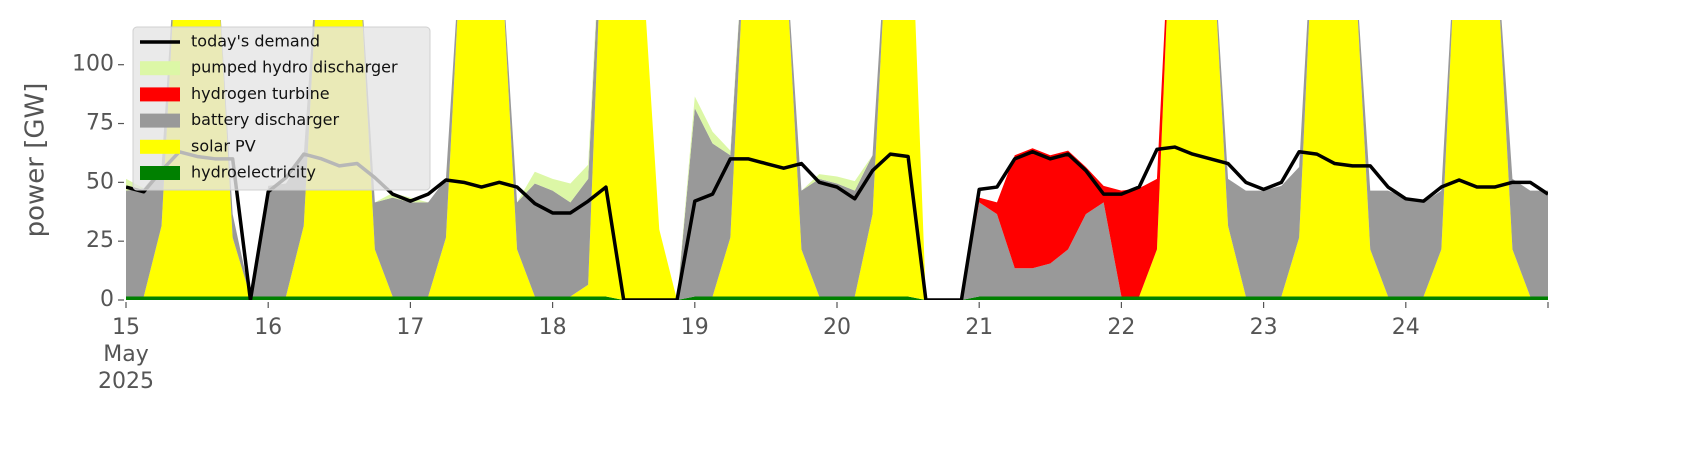 The image size is (1706, 460). Describe the element at coordinates (265, 119) in the screenshot. I see `legend-label: battery discharger` at that location.